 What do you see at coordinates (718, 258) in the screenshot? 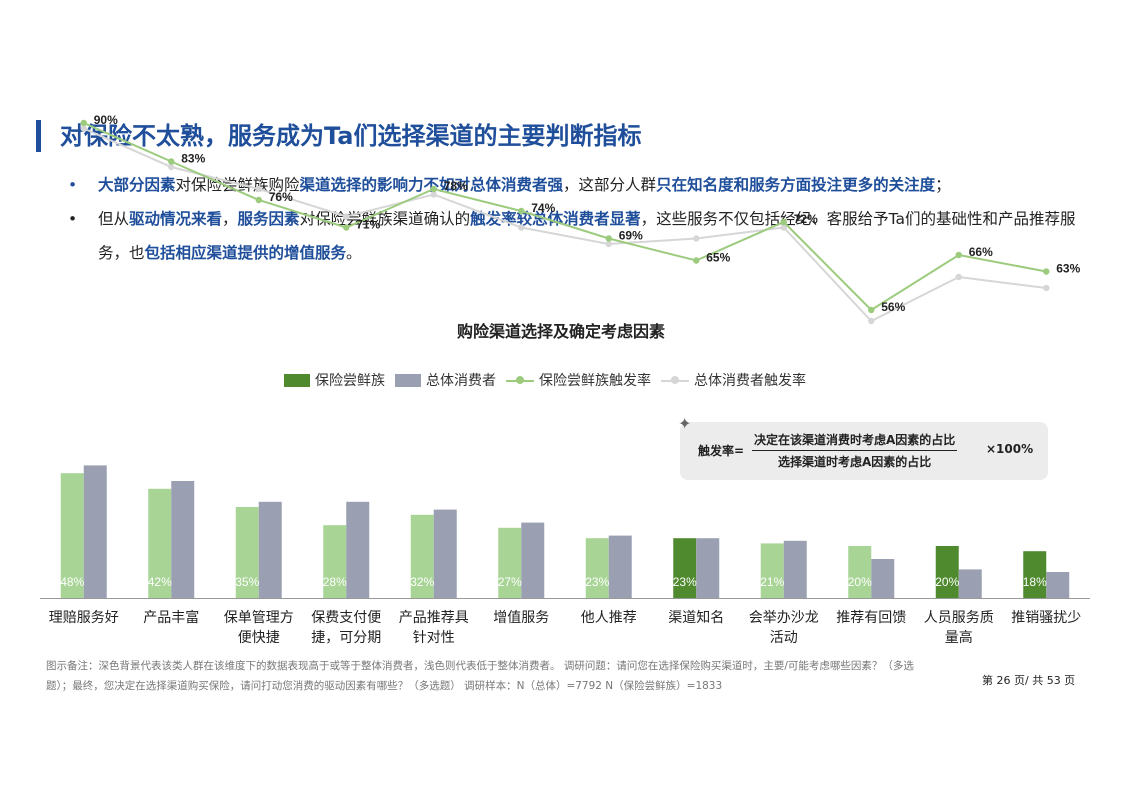
I see `rate-value-label: 65%` at bounding box center [718, 258].